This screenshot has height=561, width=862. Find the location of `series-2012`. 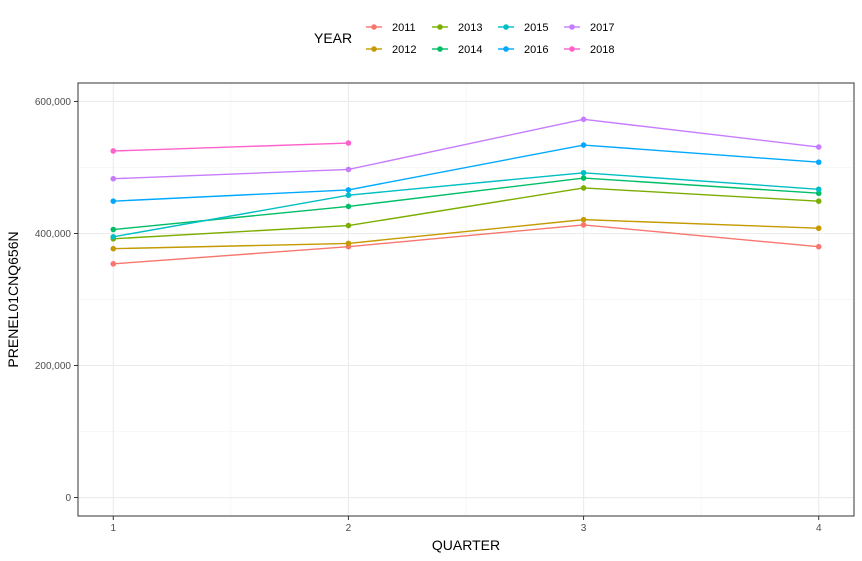

series-2012 is located at coordinates (466, 234).